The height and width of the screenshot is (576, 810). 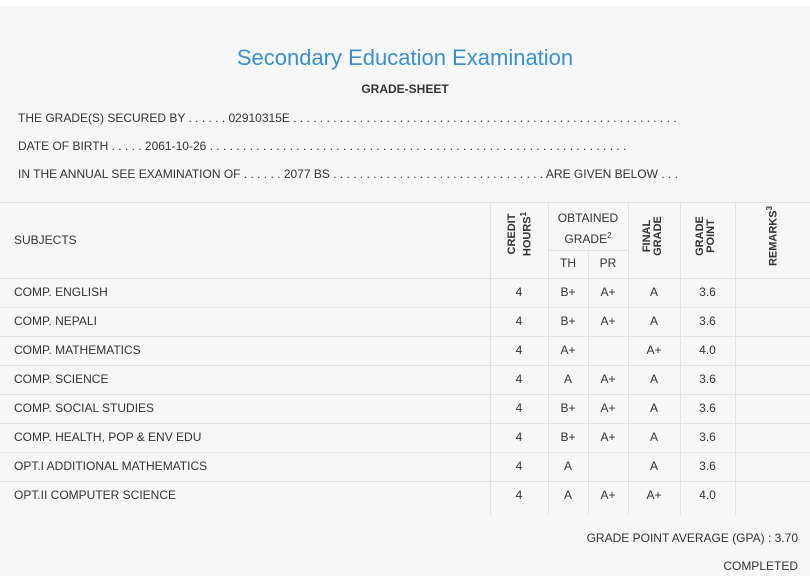 What do you see at coordinates (609, 235) in the screenshot?
I see `footnote: 2` at bounding box center [609, 235].